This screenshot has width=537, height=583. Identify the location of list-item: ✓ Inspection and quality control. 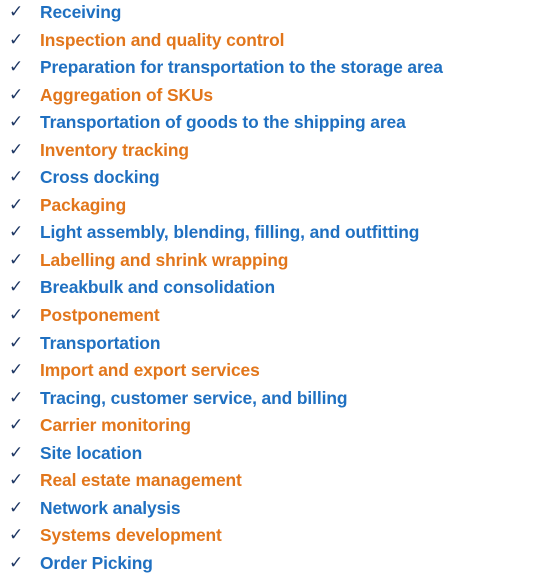
(268, 41).